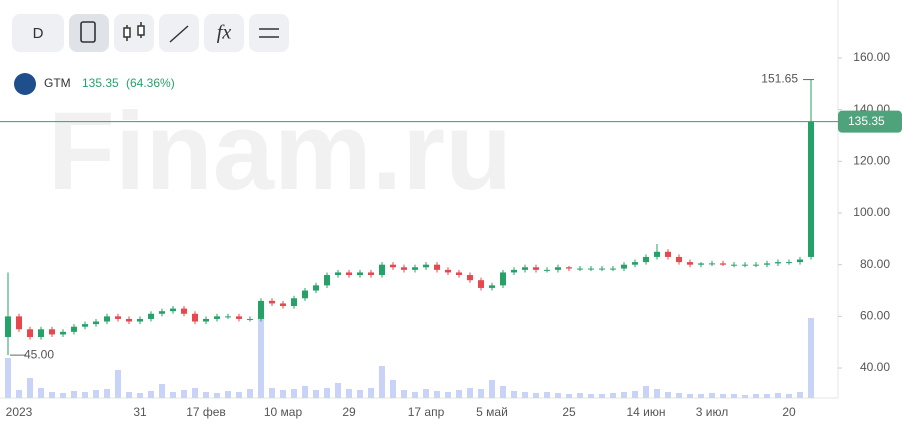 The image size is (902, 430). I want to click on price-badge, so click(870, 121).